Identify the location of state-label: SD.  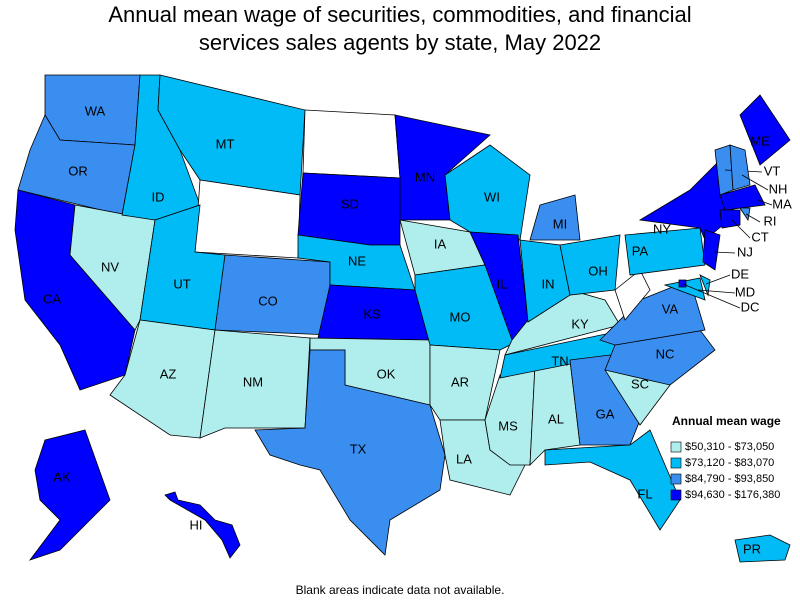
(350, 203).